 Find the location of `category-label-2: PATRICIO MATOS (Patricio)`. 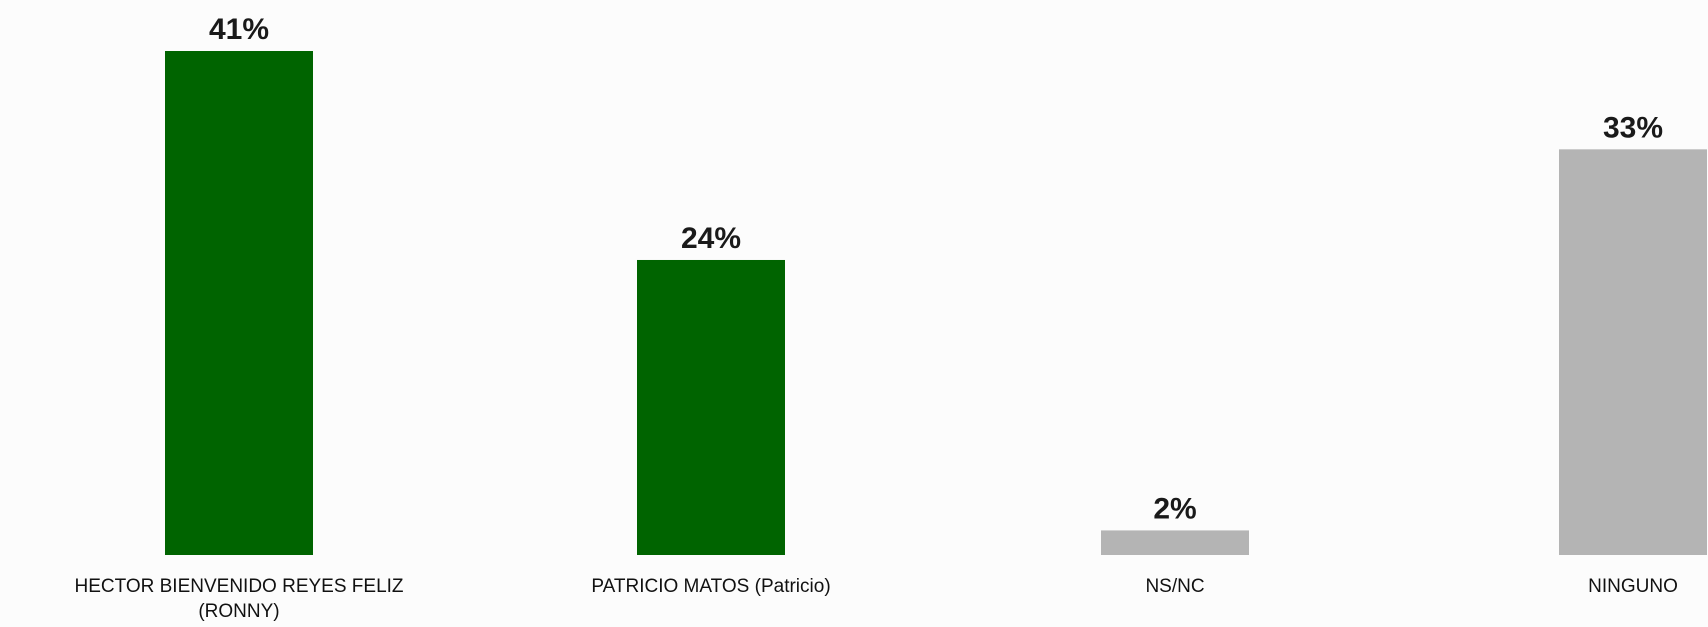

category-label-2: PATRICIO MATOS (Patricio) is located at coordinates (710, 586).